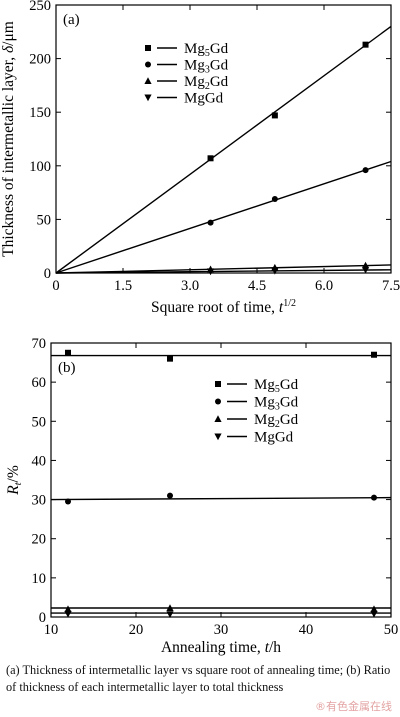  I want to click on x-tick-label: 4.5, so click(257, 286).